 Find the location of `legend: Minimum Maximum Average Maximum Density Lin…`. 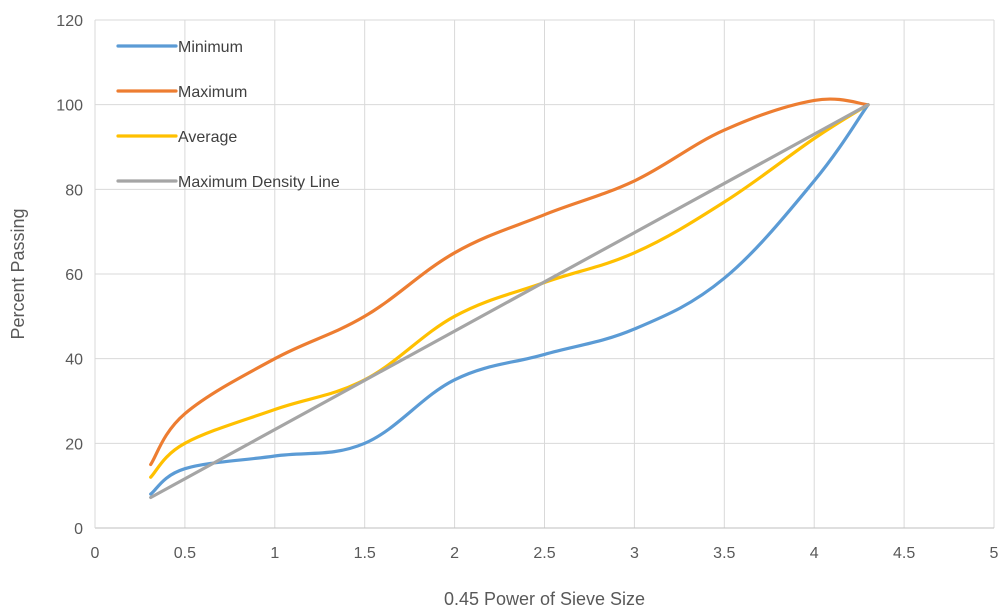

legend: Minimum Maximum Average Maximum Density Lin… is located at coordinates (228, 115).